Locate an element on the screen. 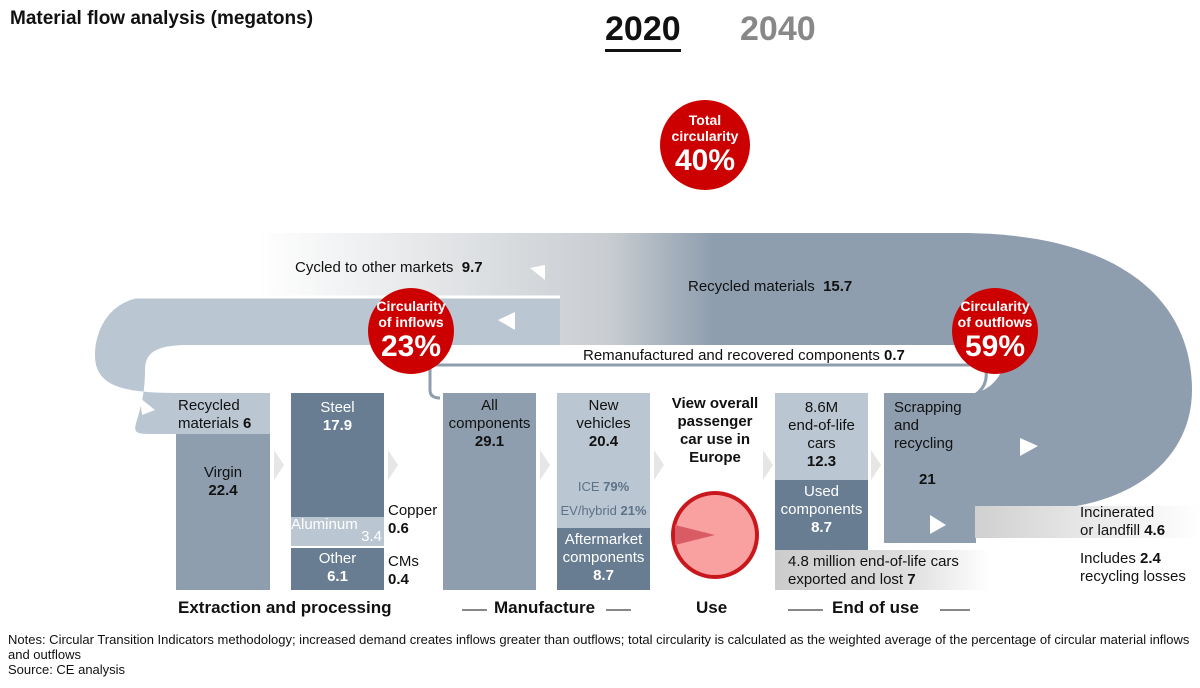  label: of inflows is located at coordinates (411, 322).